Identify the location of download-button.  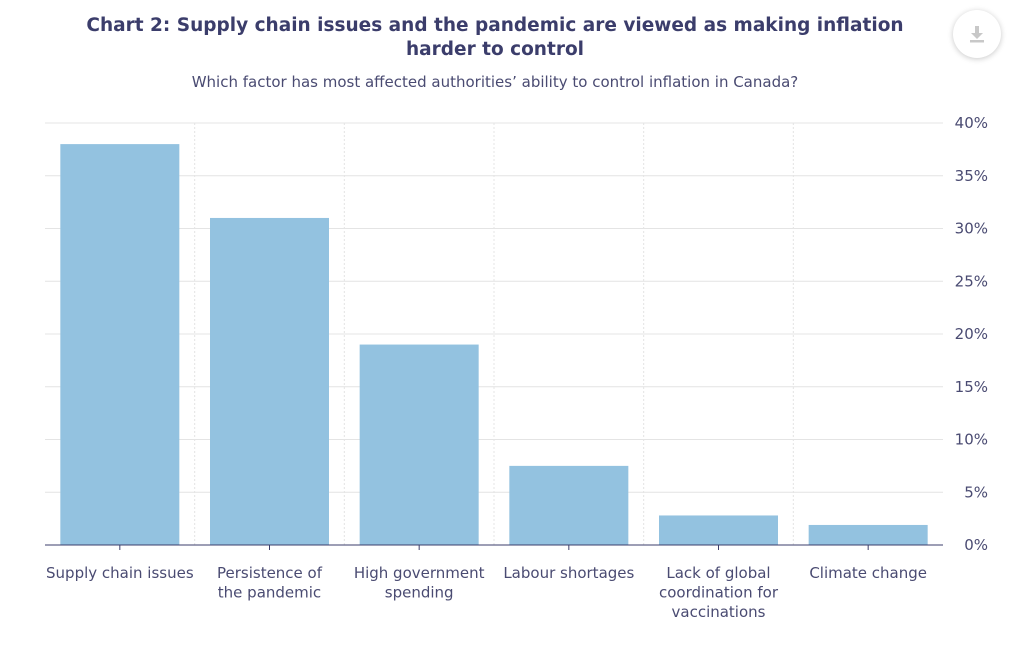
(977, 34).